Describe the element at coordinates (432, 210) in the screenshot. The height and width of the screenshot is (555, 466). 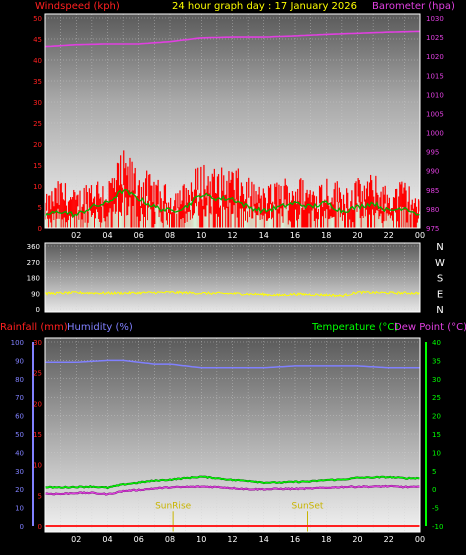
I see `barometer-tick-label: 980` at that location.